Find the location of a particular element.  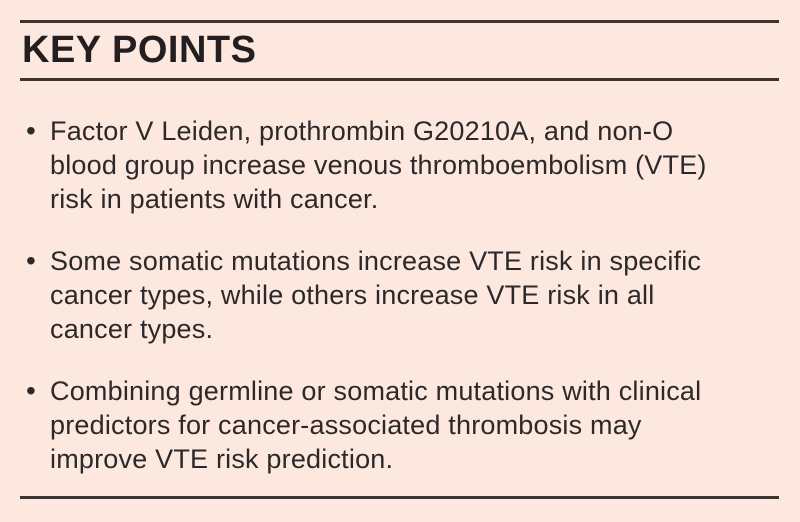

bottom-rule is located at coordinates (399, 497).